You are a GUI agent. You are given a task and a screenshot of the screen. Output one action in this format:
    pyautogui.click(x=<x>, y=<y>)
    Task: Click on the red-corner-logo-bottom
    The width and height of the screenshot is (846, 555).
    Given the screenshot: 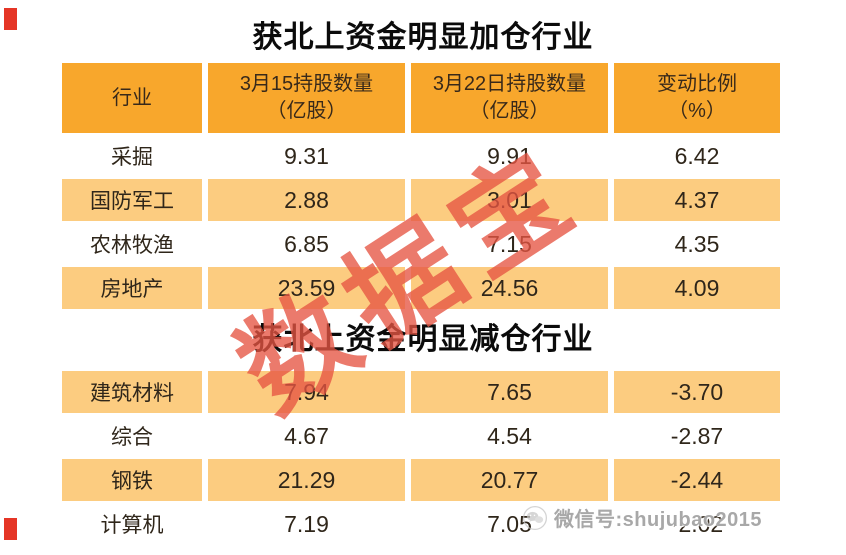 What is the action you would take?
    pyautogui.click(x=10, y=529)
    